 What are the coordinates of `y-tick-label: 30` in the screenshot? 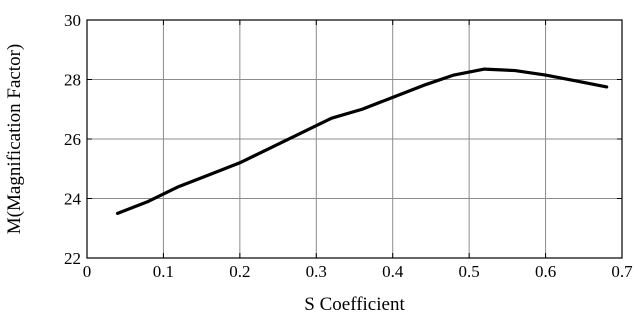 It's located at (72, 20).